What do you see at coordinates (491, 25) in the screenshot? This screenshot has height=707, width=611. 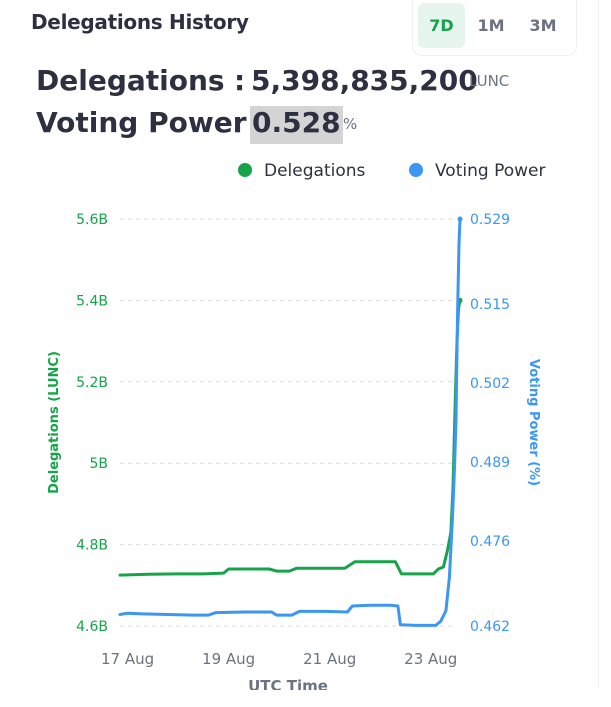 I see `range-1m-button: 1M` at bounding box center [491, 25].